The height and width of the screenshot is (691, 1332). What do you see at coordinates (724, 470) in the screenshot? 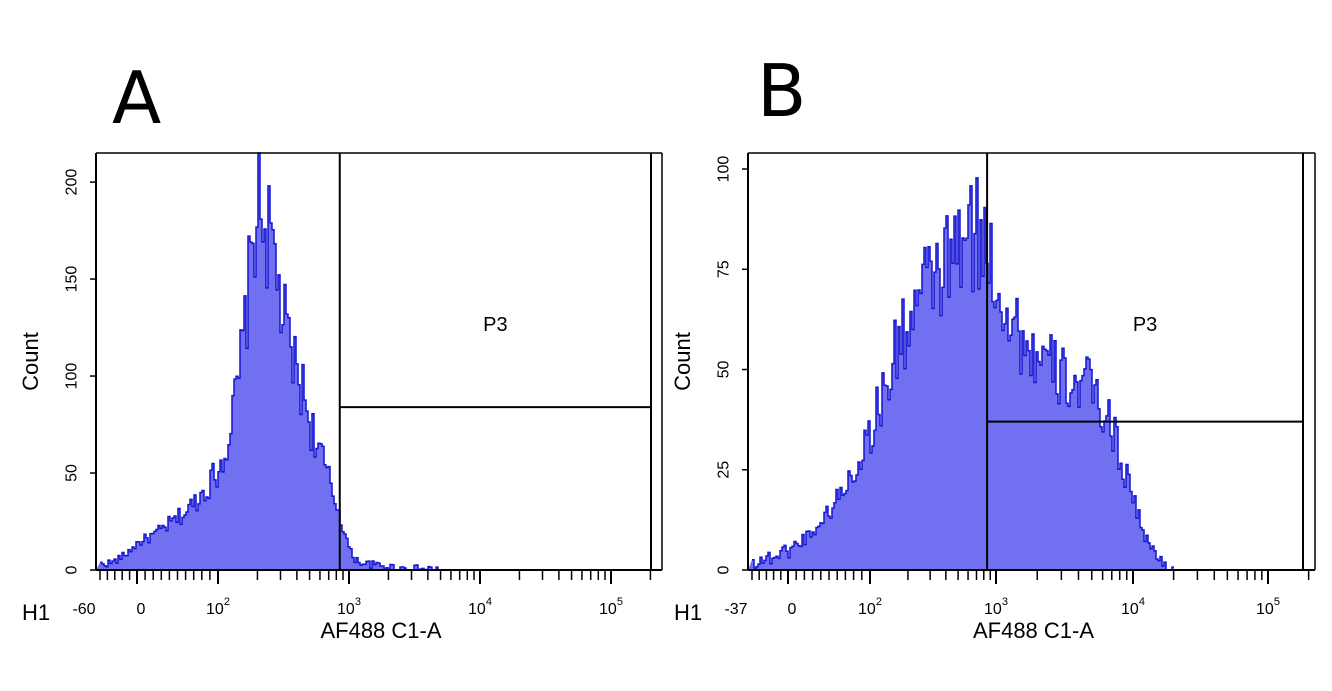
I see `y-tick-label: 25` at bounding box center [724, 470].